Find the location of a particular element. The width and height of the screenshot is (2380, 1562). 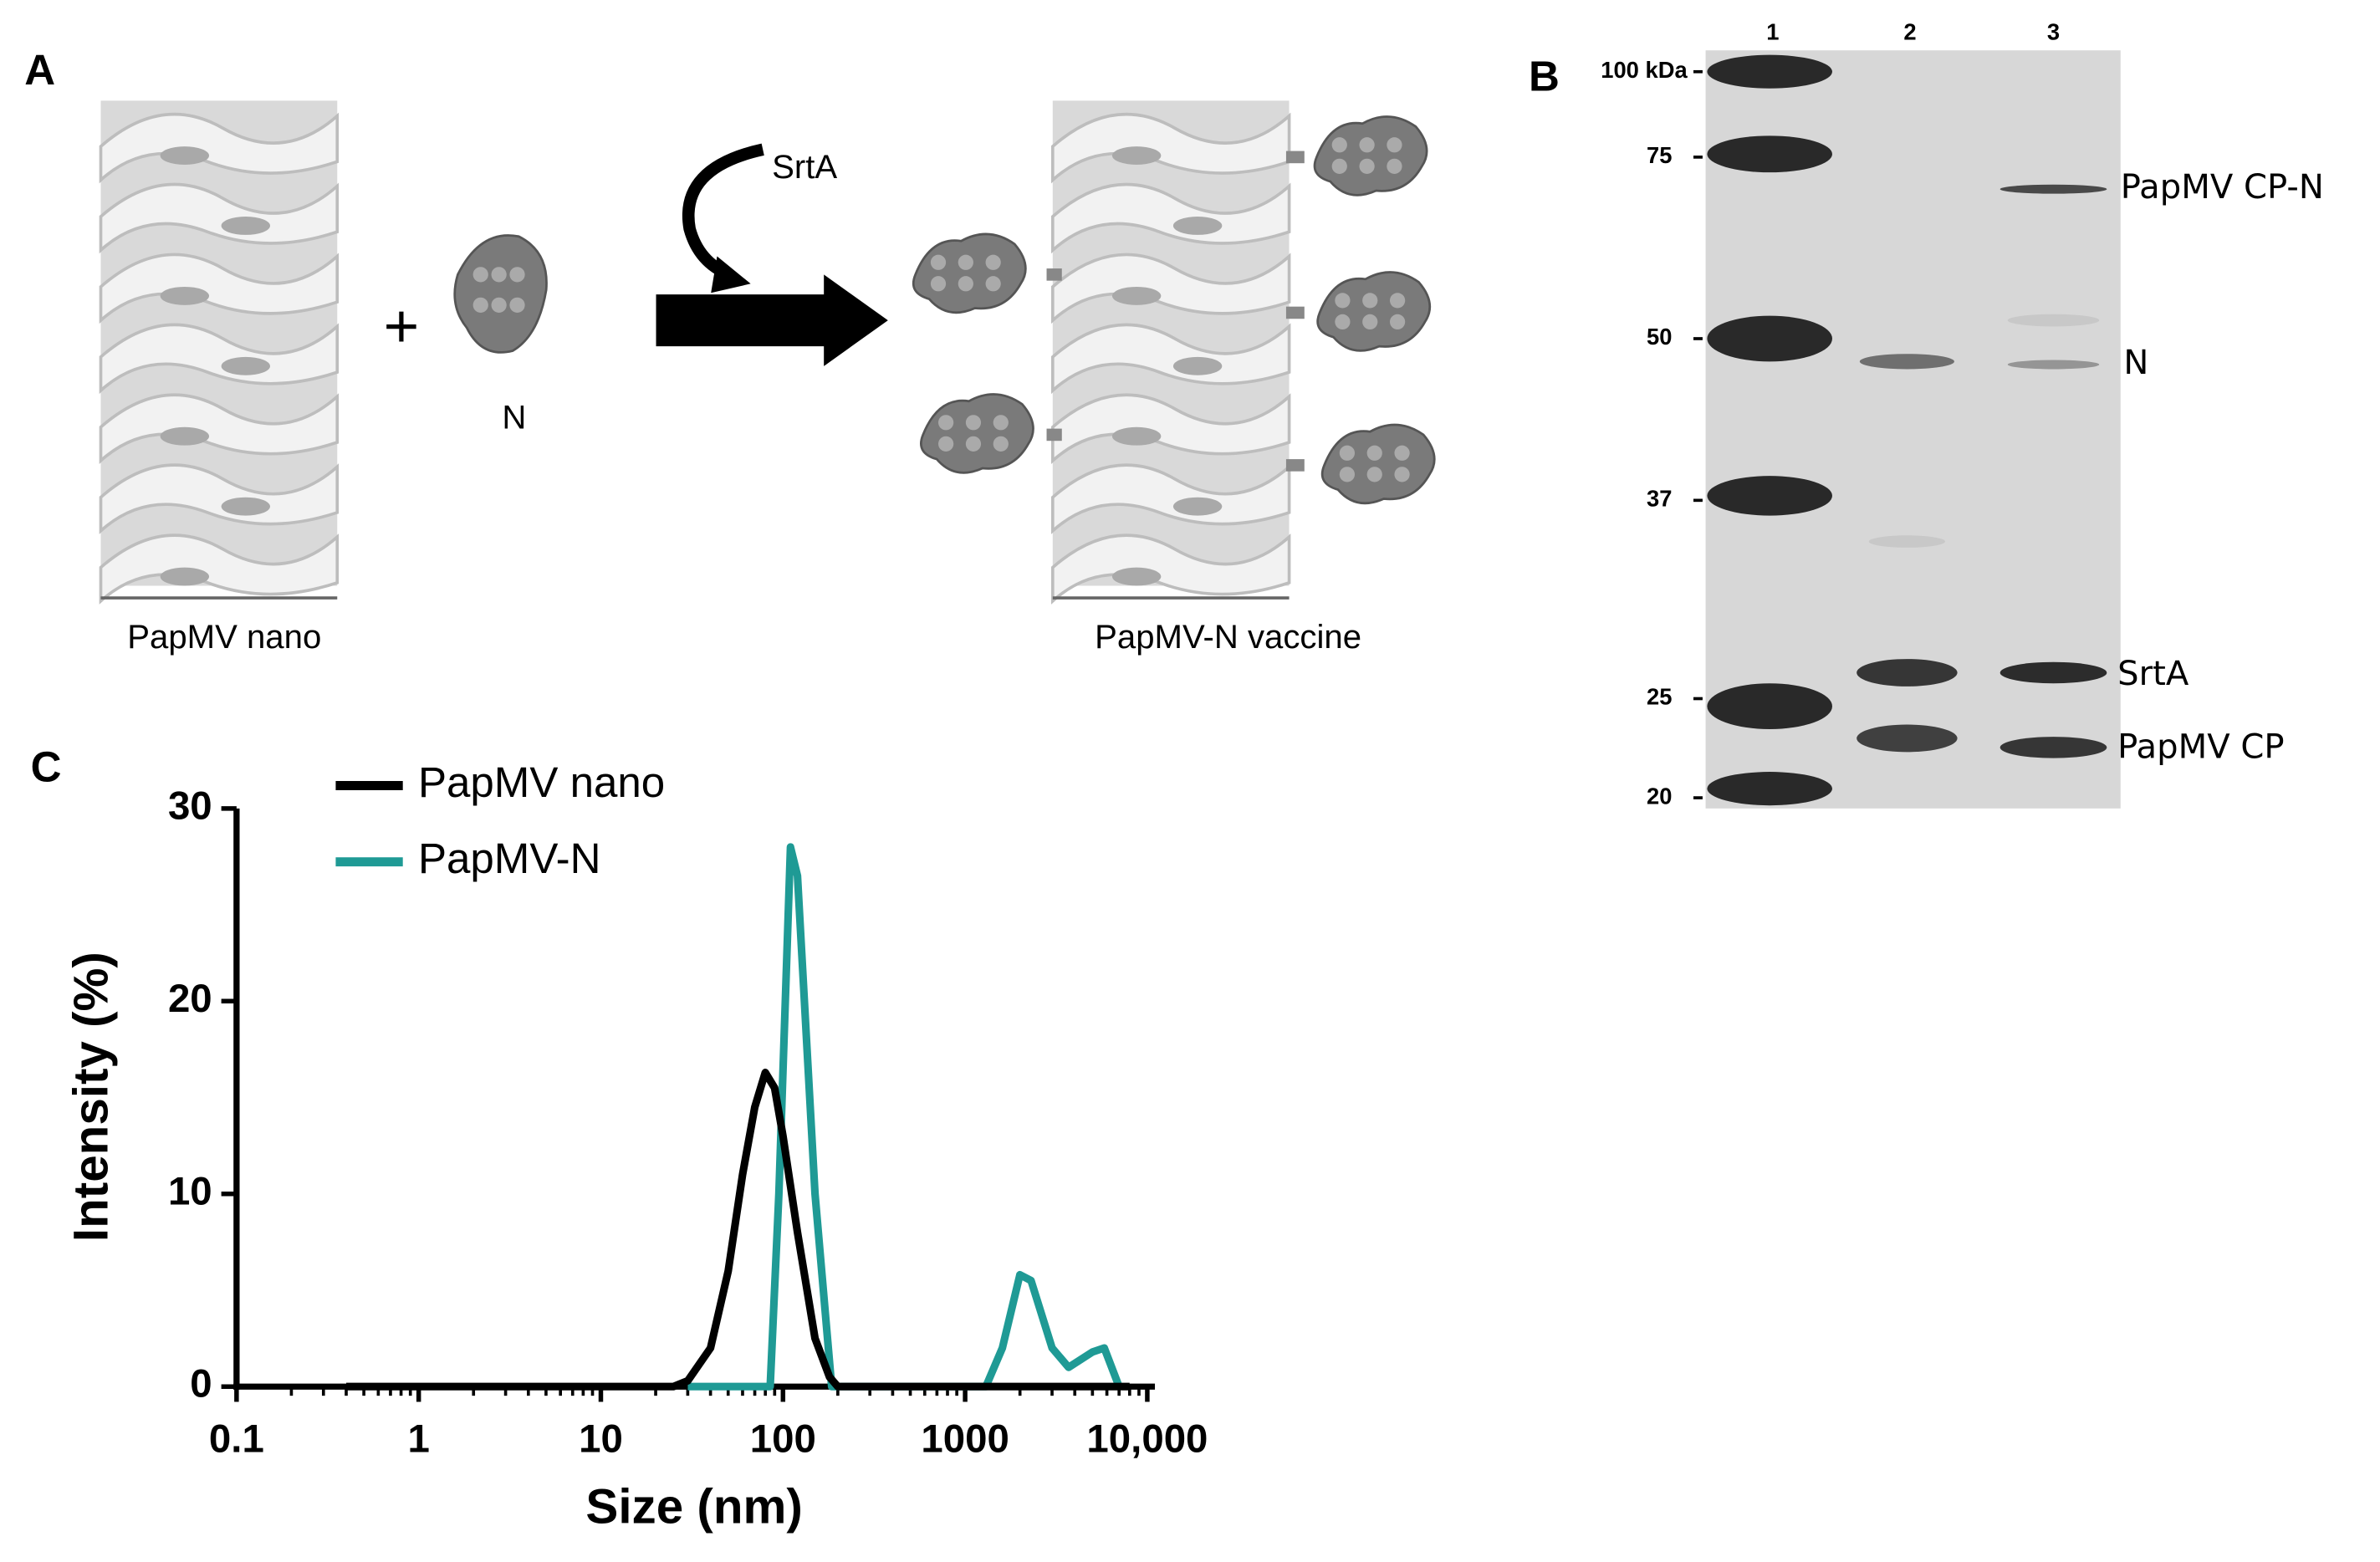

band-label: PapMV CP is located at coordinates (2201, 747).